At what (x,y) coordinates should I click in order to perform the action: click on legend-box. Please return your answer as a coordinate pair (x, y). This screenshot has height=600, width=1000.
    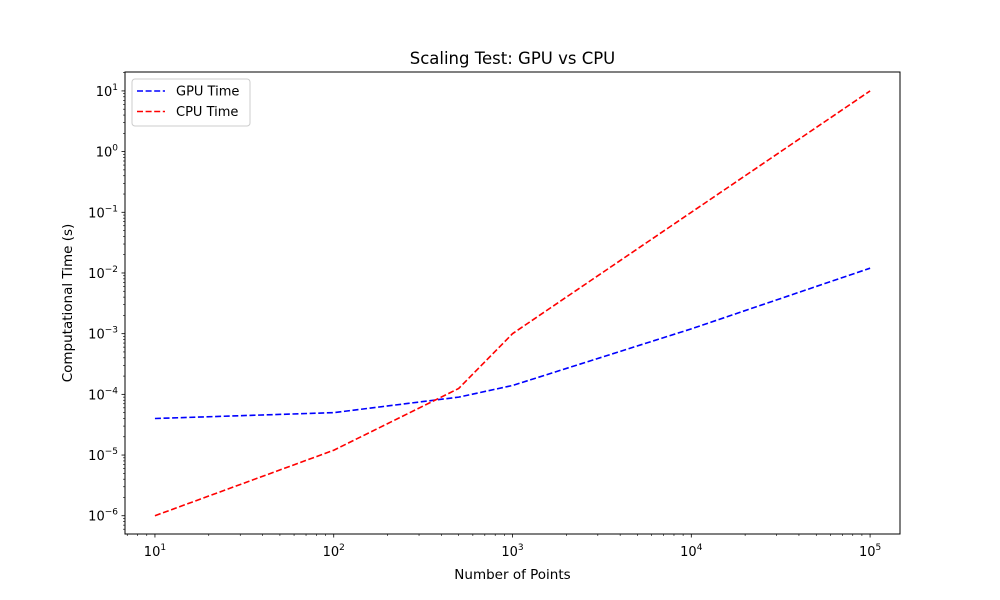
    Looking at the image, I should click on (191, 102).